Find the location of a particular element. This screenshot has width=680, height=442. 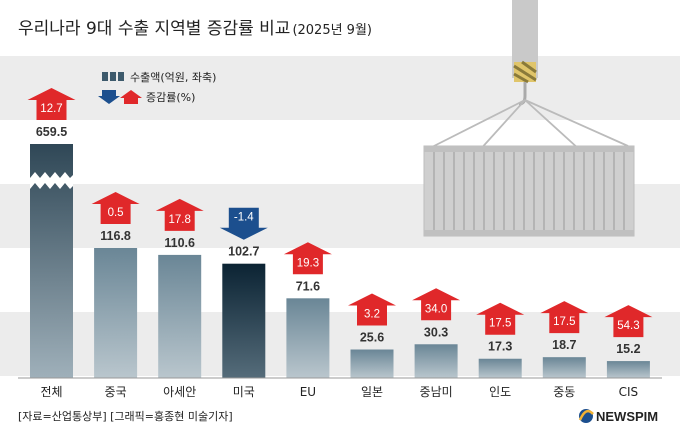

category-label-전체: 전체 is located at coordinates (51, 392).